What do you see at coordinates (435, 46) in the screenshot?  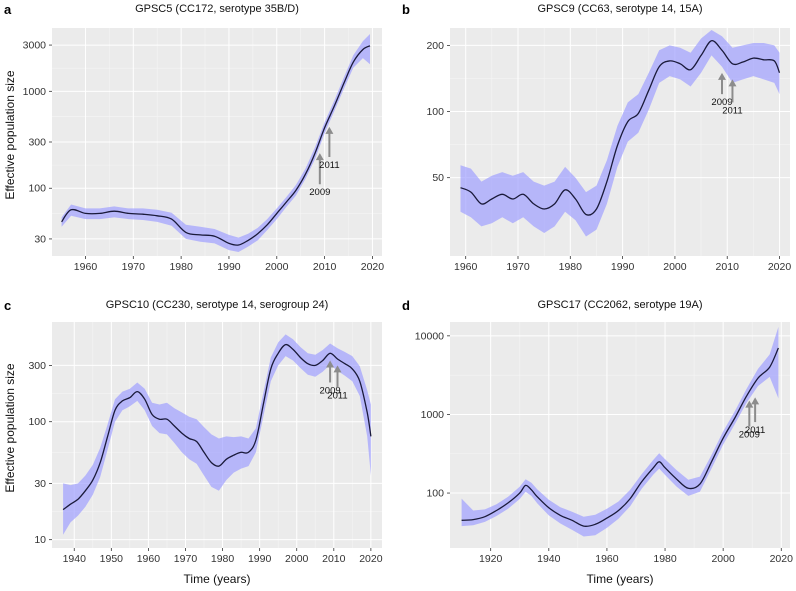 I see `y-tick-label: 200` at bounding box center [435, 46].